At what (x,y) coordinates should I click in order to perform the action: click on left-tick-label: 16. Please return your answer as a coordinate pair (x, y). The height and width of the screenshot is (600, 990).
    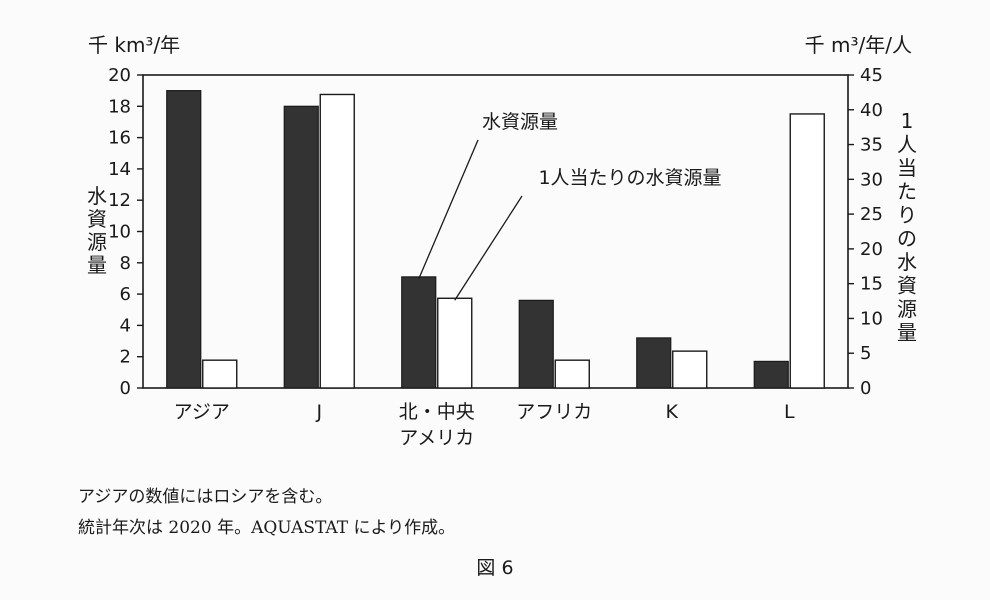
    Looking at the image, I should click on (119, 138).